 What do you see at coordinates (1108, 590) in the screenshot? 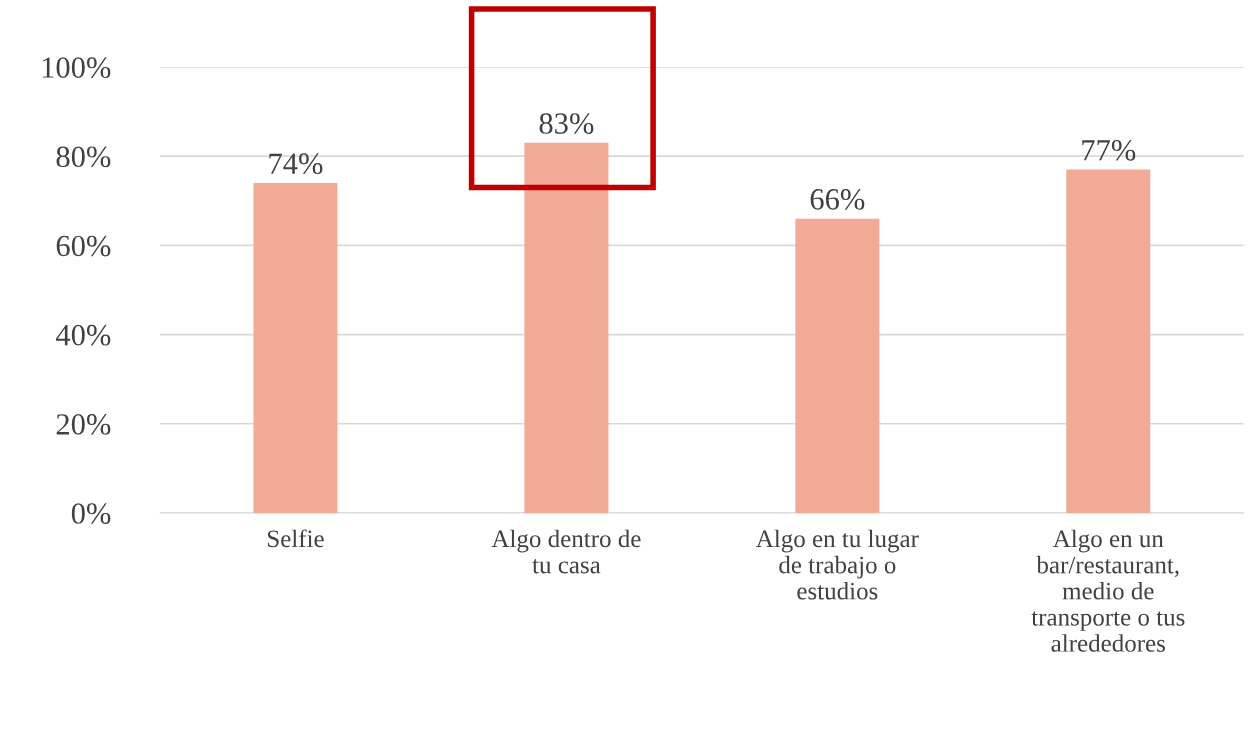
I see `x-tick-label: Algo en un bar/restaurant, medio de transporte o tus alrededores` at bounding box center [1108, 590].